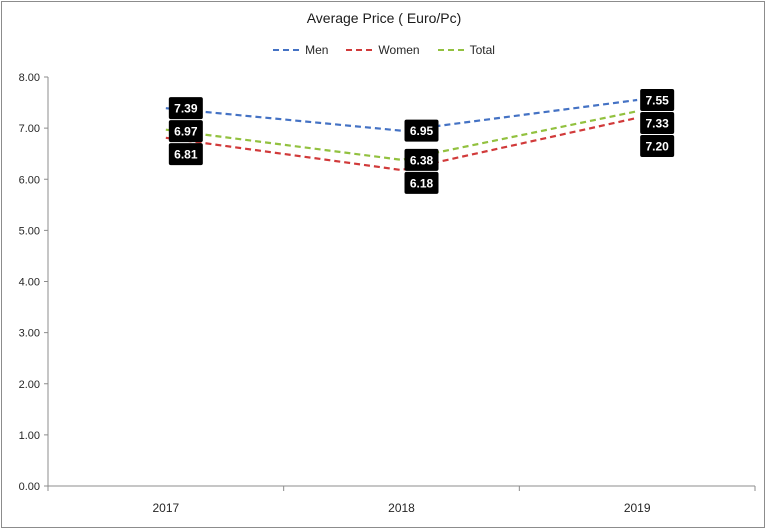 This screenshot has height=531, width=768. What do you see at coordinates (165, 508) in the screenshot?
I see `x-tick-label: 2017` at bounding box center [165, 508].